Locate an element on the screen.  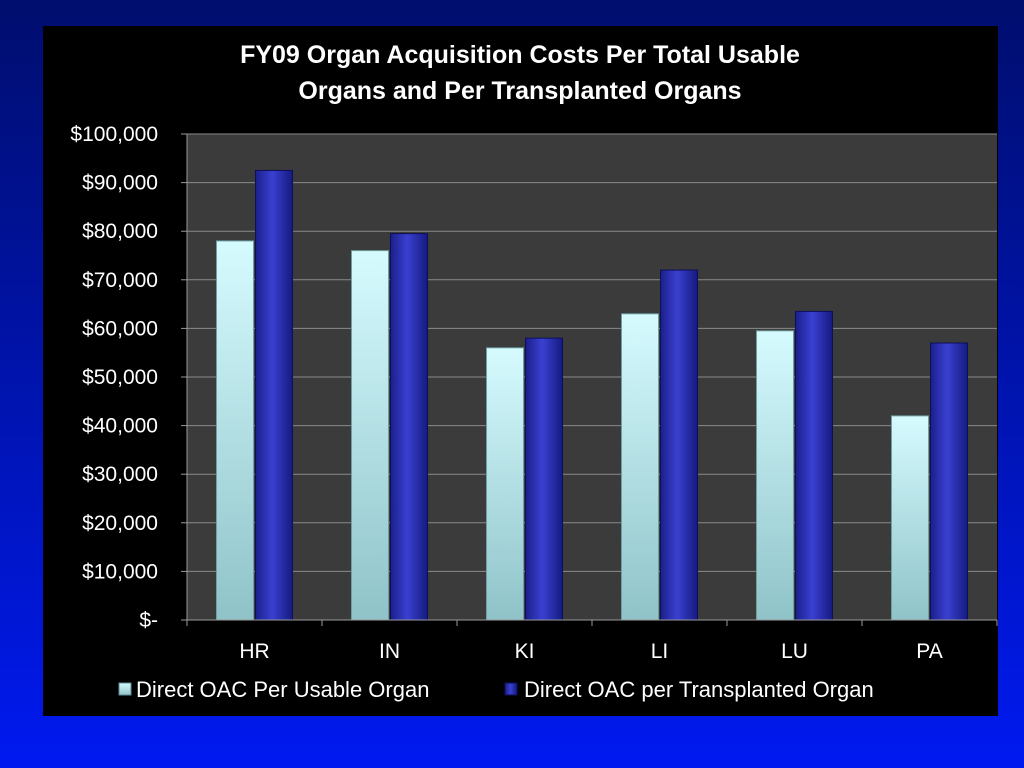
legend-label-usable: Direct OAC Per Usable Organ is located at coordinates (282, 689).